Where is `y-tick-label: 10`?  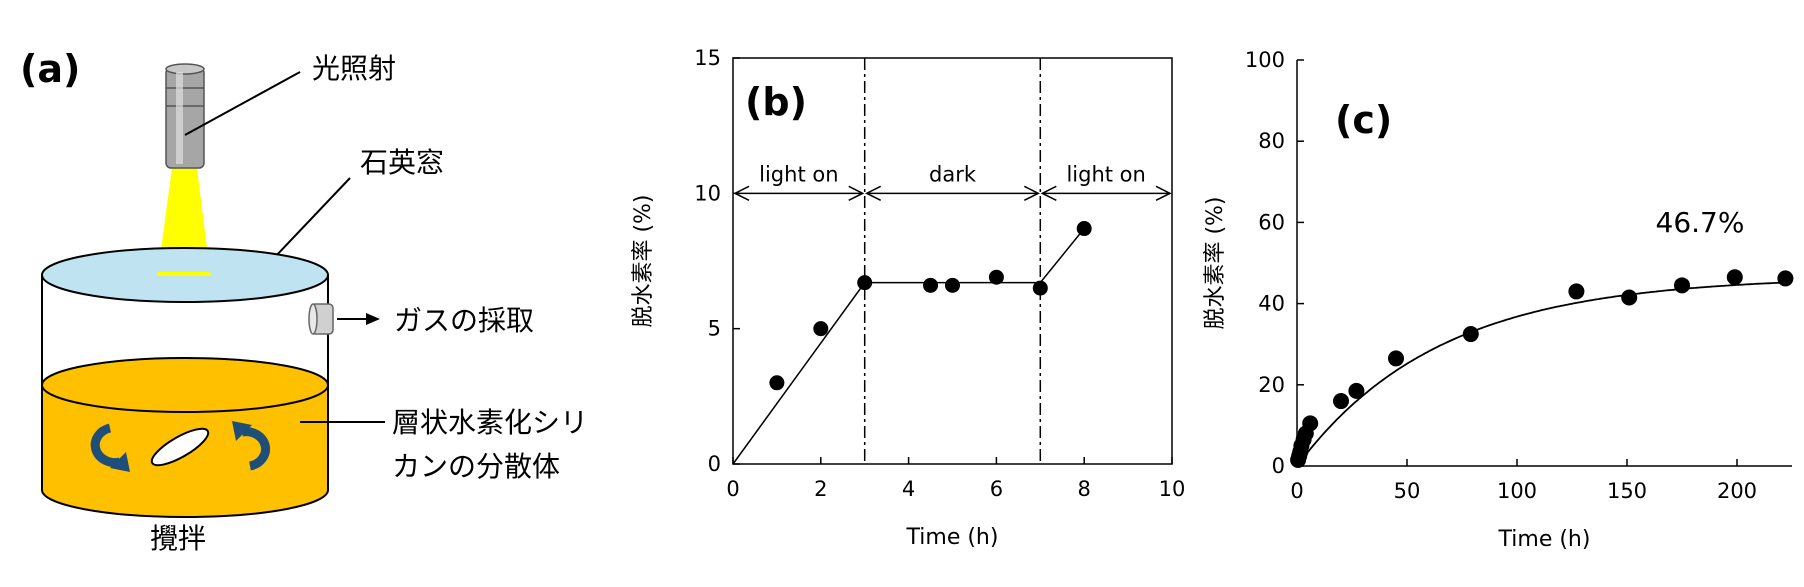
y-tick-label: 10 is located at coordinates (707, 193).